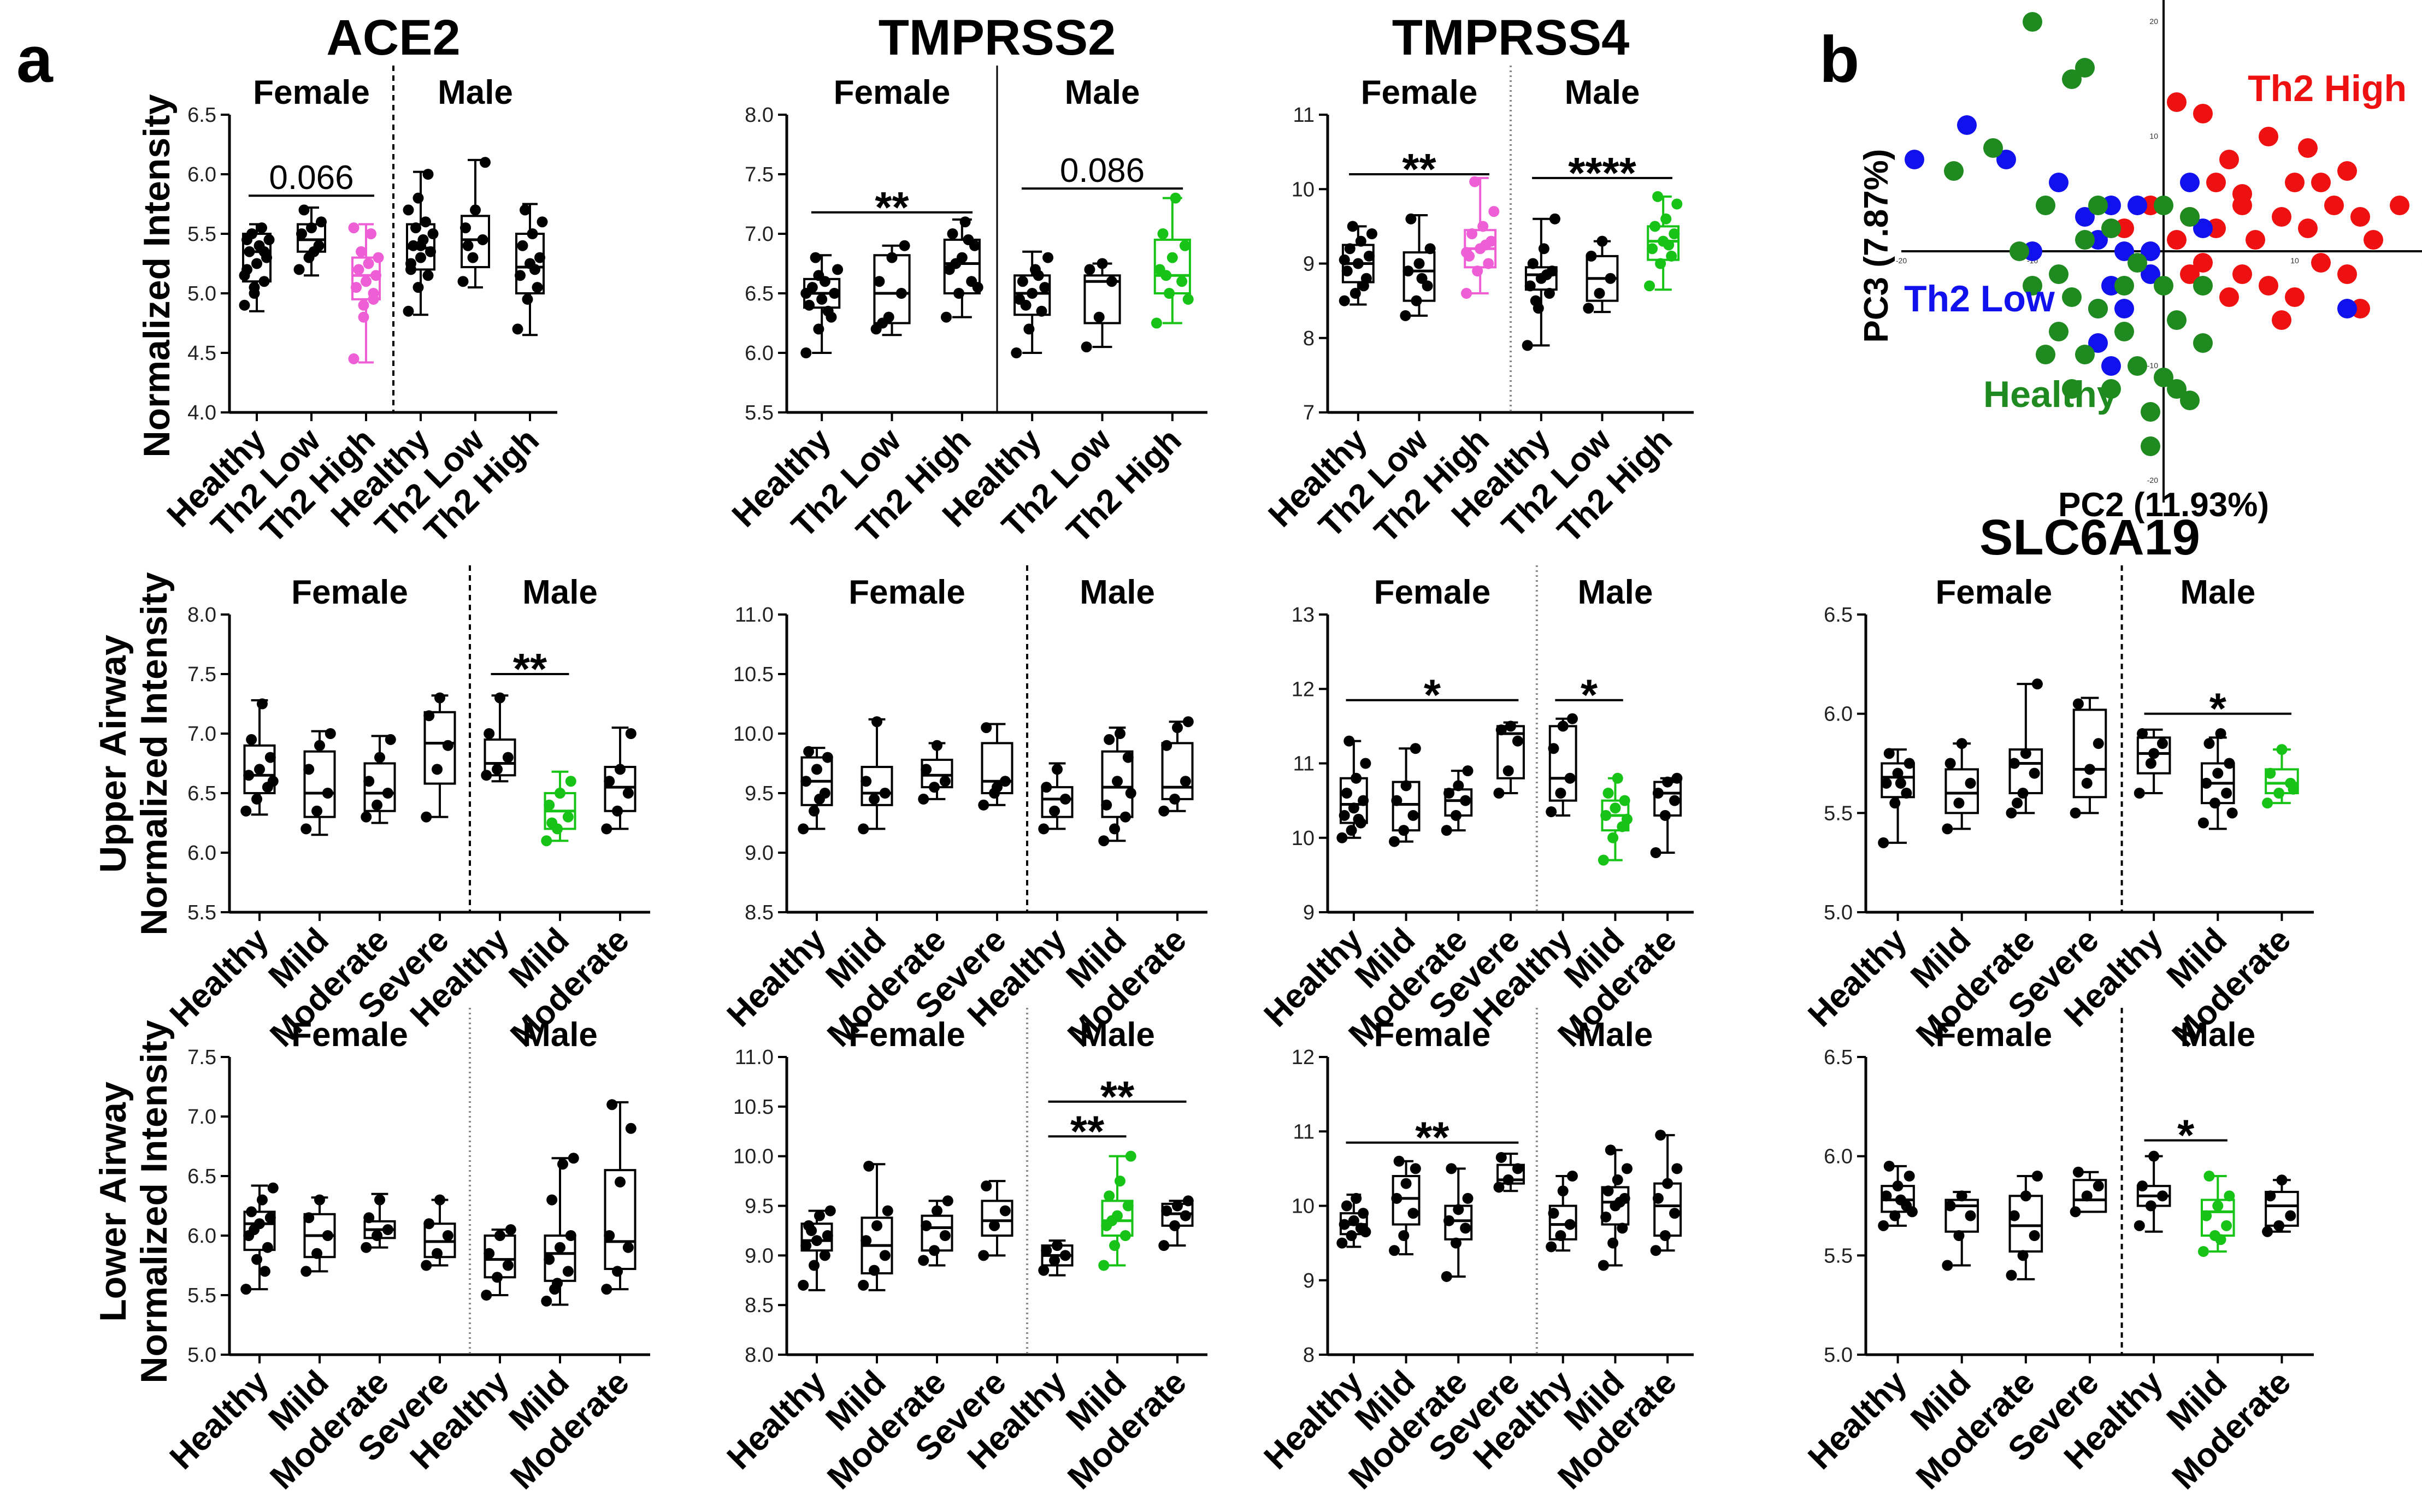 This screenshot has height=1512, width=2422. Describe the element at coordinates (754, 1057) in the screenshot. I see `y-tick-label: 11.0` at that location.